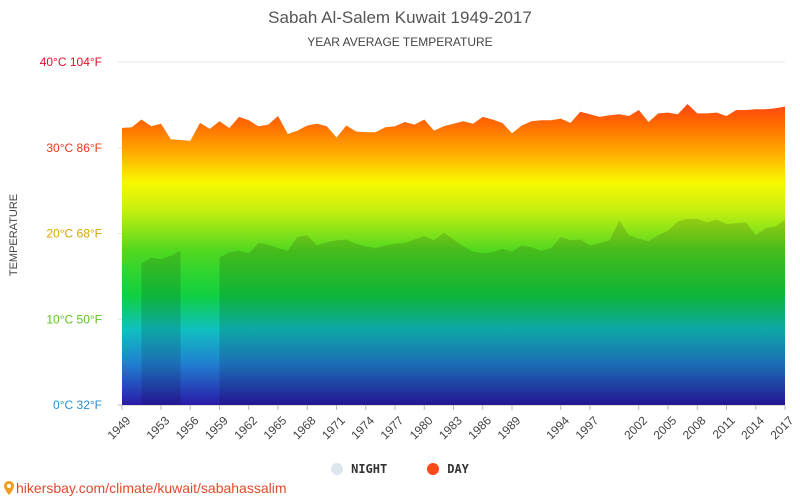 Image resolution: width=800 pixels, height=500 pixels. I want to click on legend-item-night: NIGHT, so click(359, 469).